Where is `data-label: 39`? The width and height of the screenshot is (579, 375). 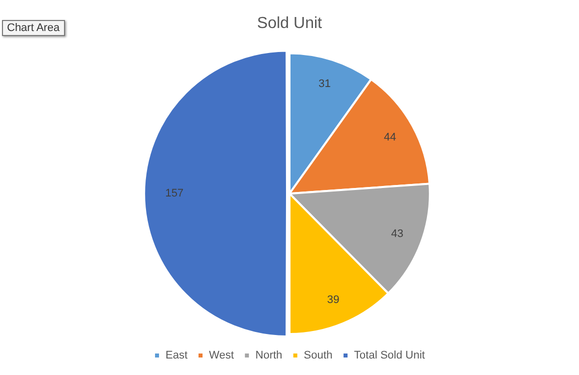
data-label: 39 is located at coordinates (333, 300).